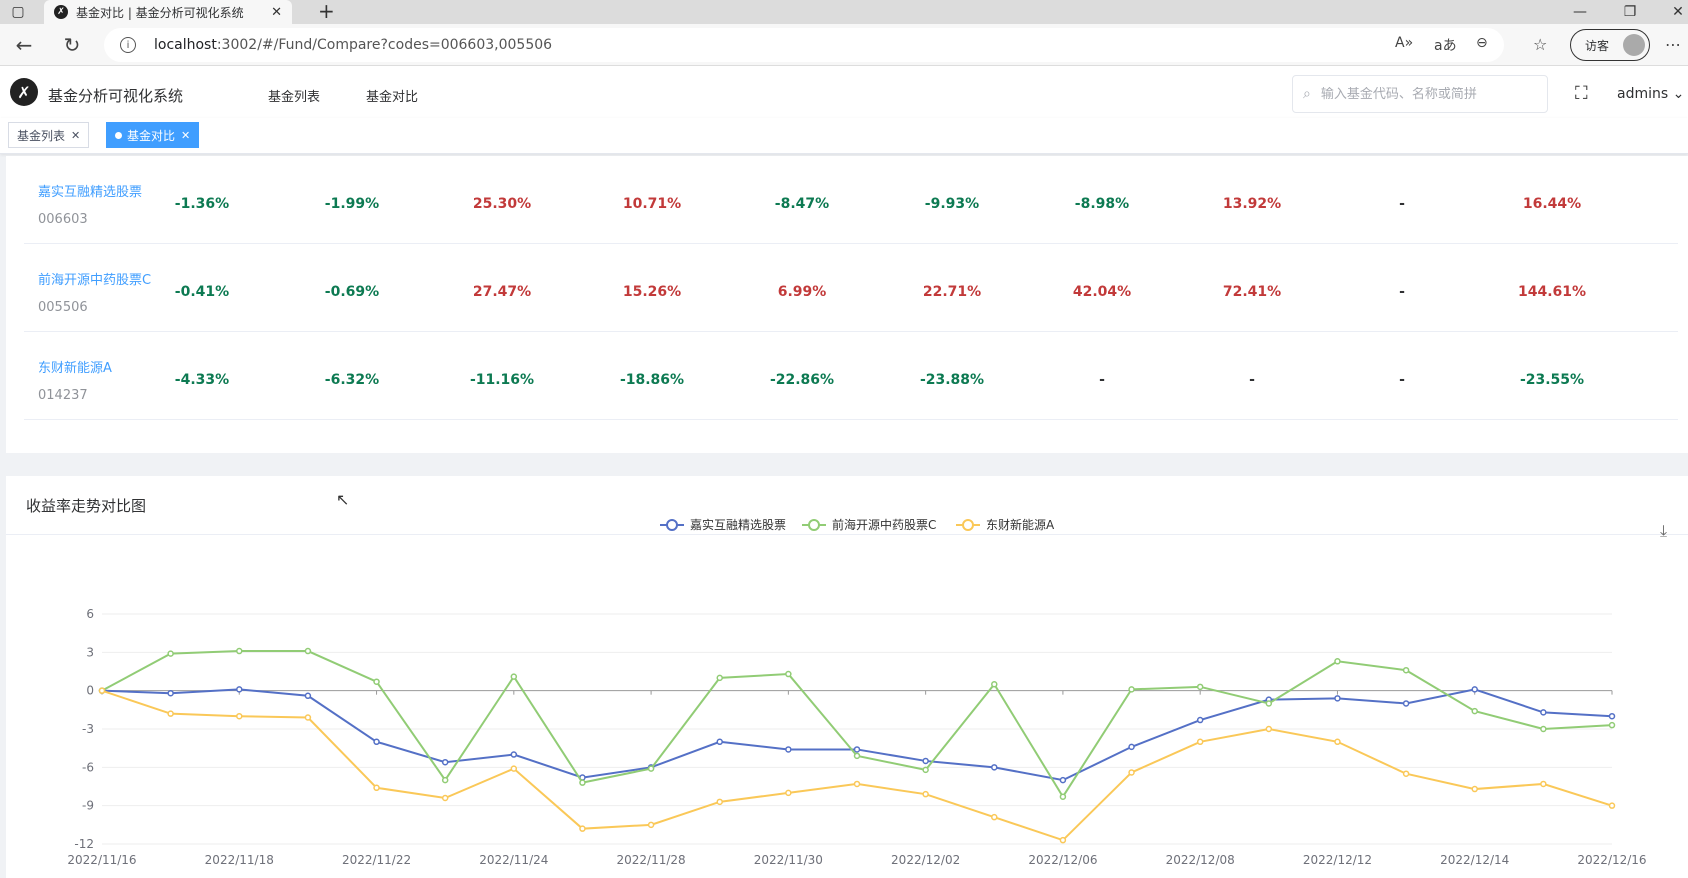 The height and width of the screenshot is (878, 1688). I want to click on logo-icon: ✗, so click(24, 92).